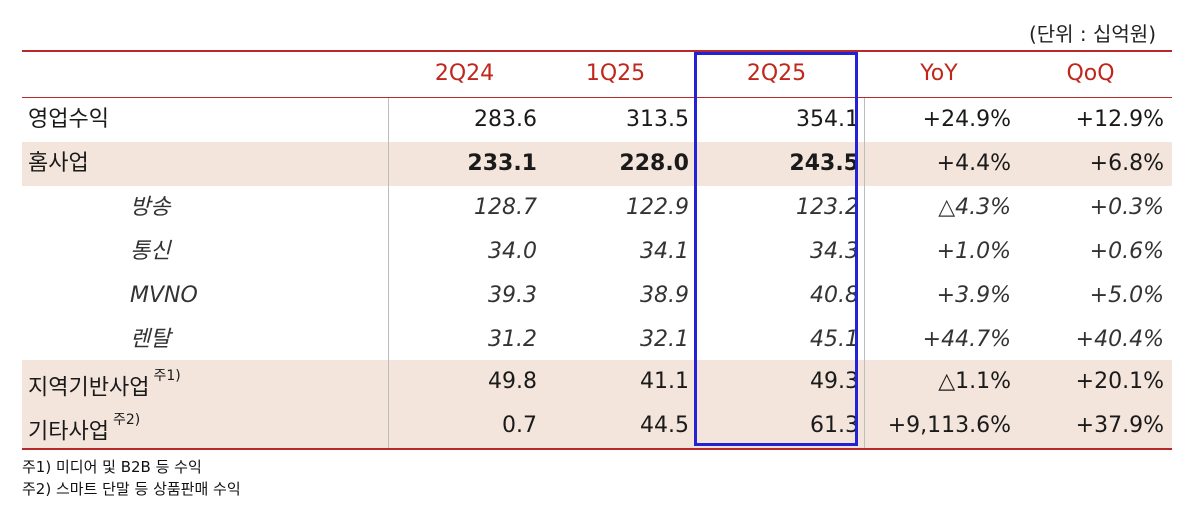 This screenshot has width=1200, height=518. Describe the element at coordinates (1119, 119) in the screenshot. I see `cell-qoq: +12.9%` at that location.